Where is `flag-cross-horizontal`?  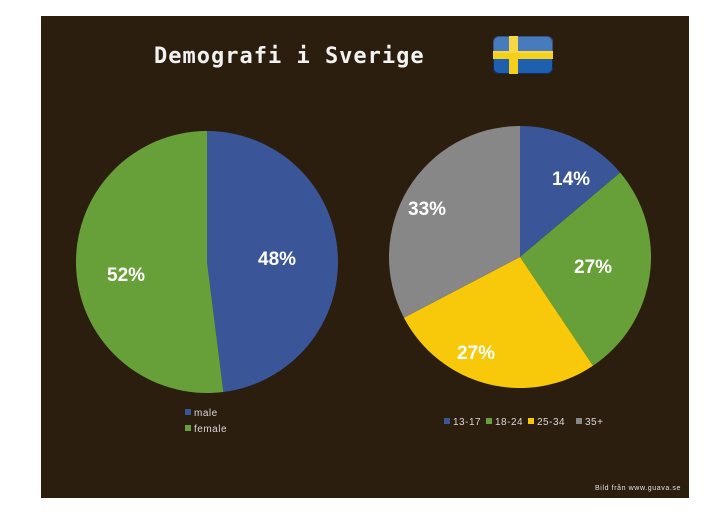
flag-cross-horizontal is located at coordinates (523, 55).